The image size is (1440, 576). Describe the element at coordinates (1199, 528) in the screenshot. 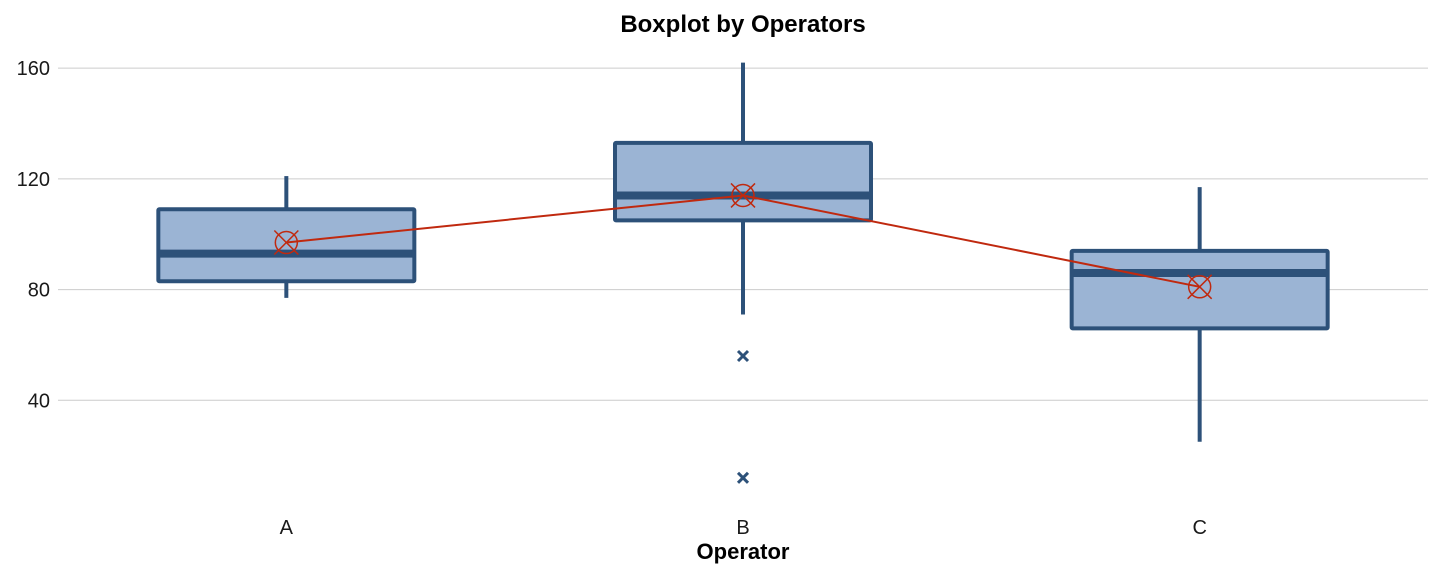

I see `x-tick-label: C` at that location.